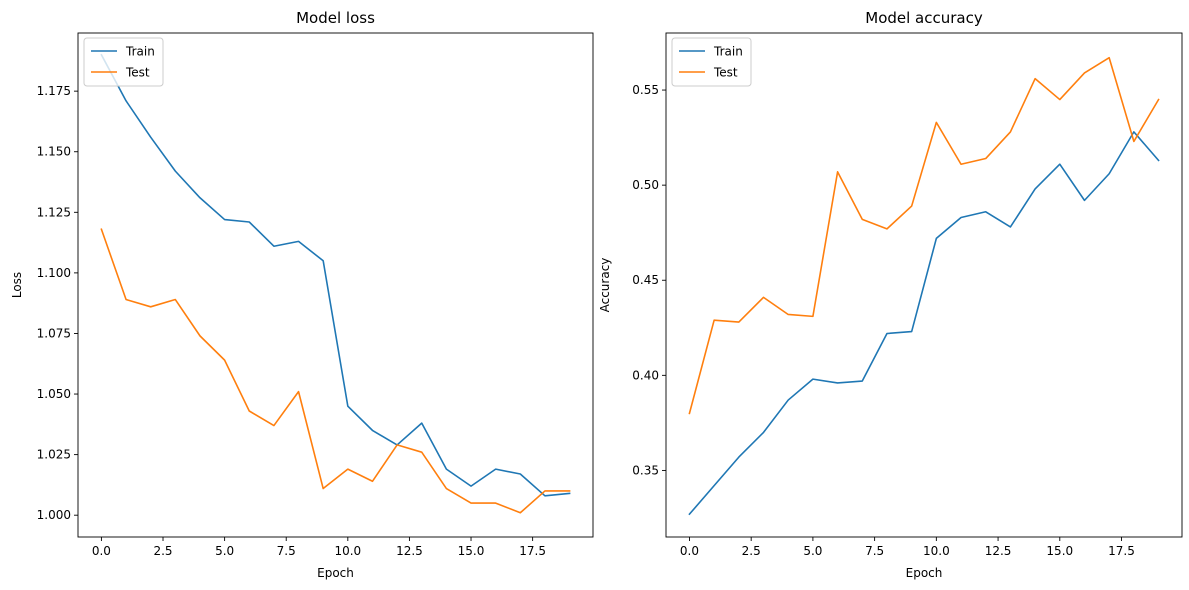  I want to click on y-tick-label: 1.000, so click(54, 515).